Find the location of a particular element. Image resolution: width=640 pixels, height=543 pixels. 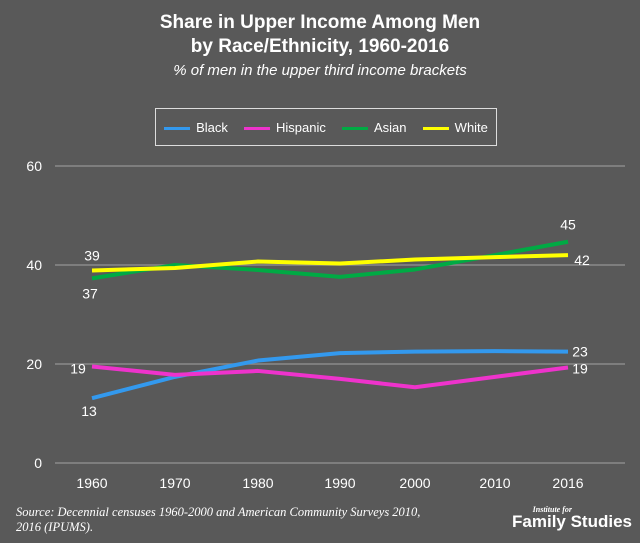

data-label: 45 is located at coordinates (568, 225).